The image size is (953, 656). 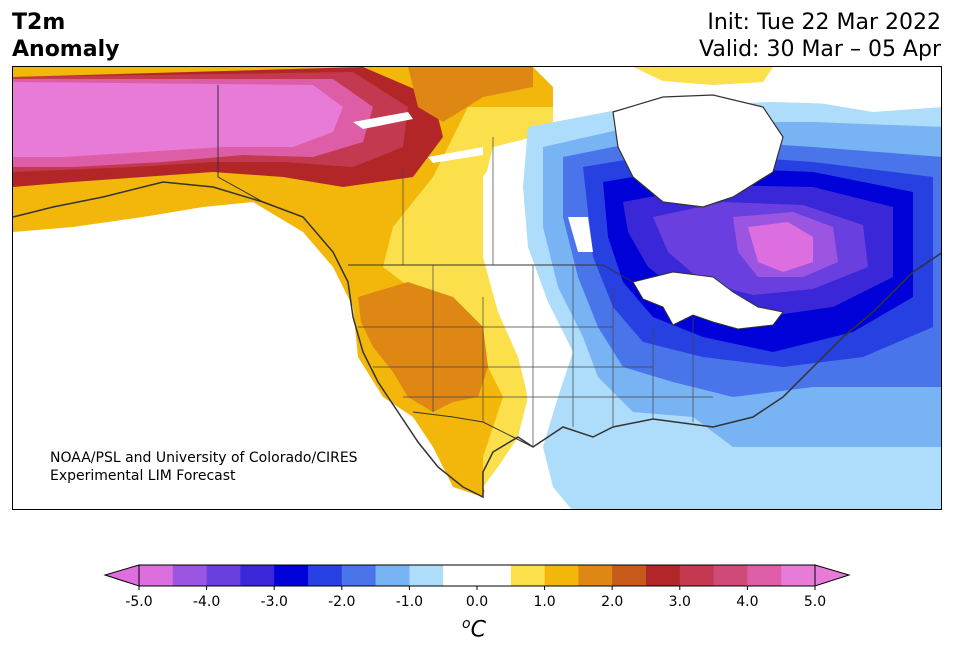 I want to click on quebec-peak-region, so click(x=780, y=247).